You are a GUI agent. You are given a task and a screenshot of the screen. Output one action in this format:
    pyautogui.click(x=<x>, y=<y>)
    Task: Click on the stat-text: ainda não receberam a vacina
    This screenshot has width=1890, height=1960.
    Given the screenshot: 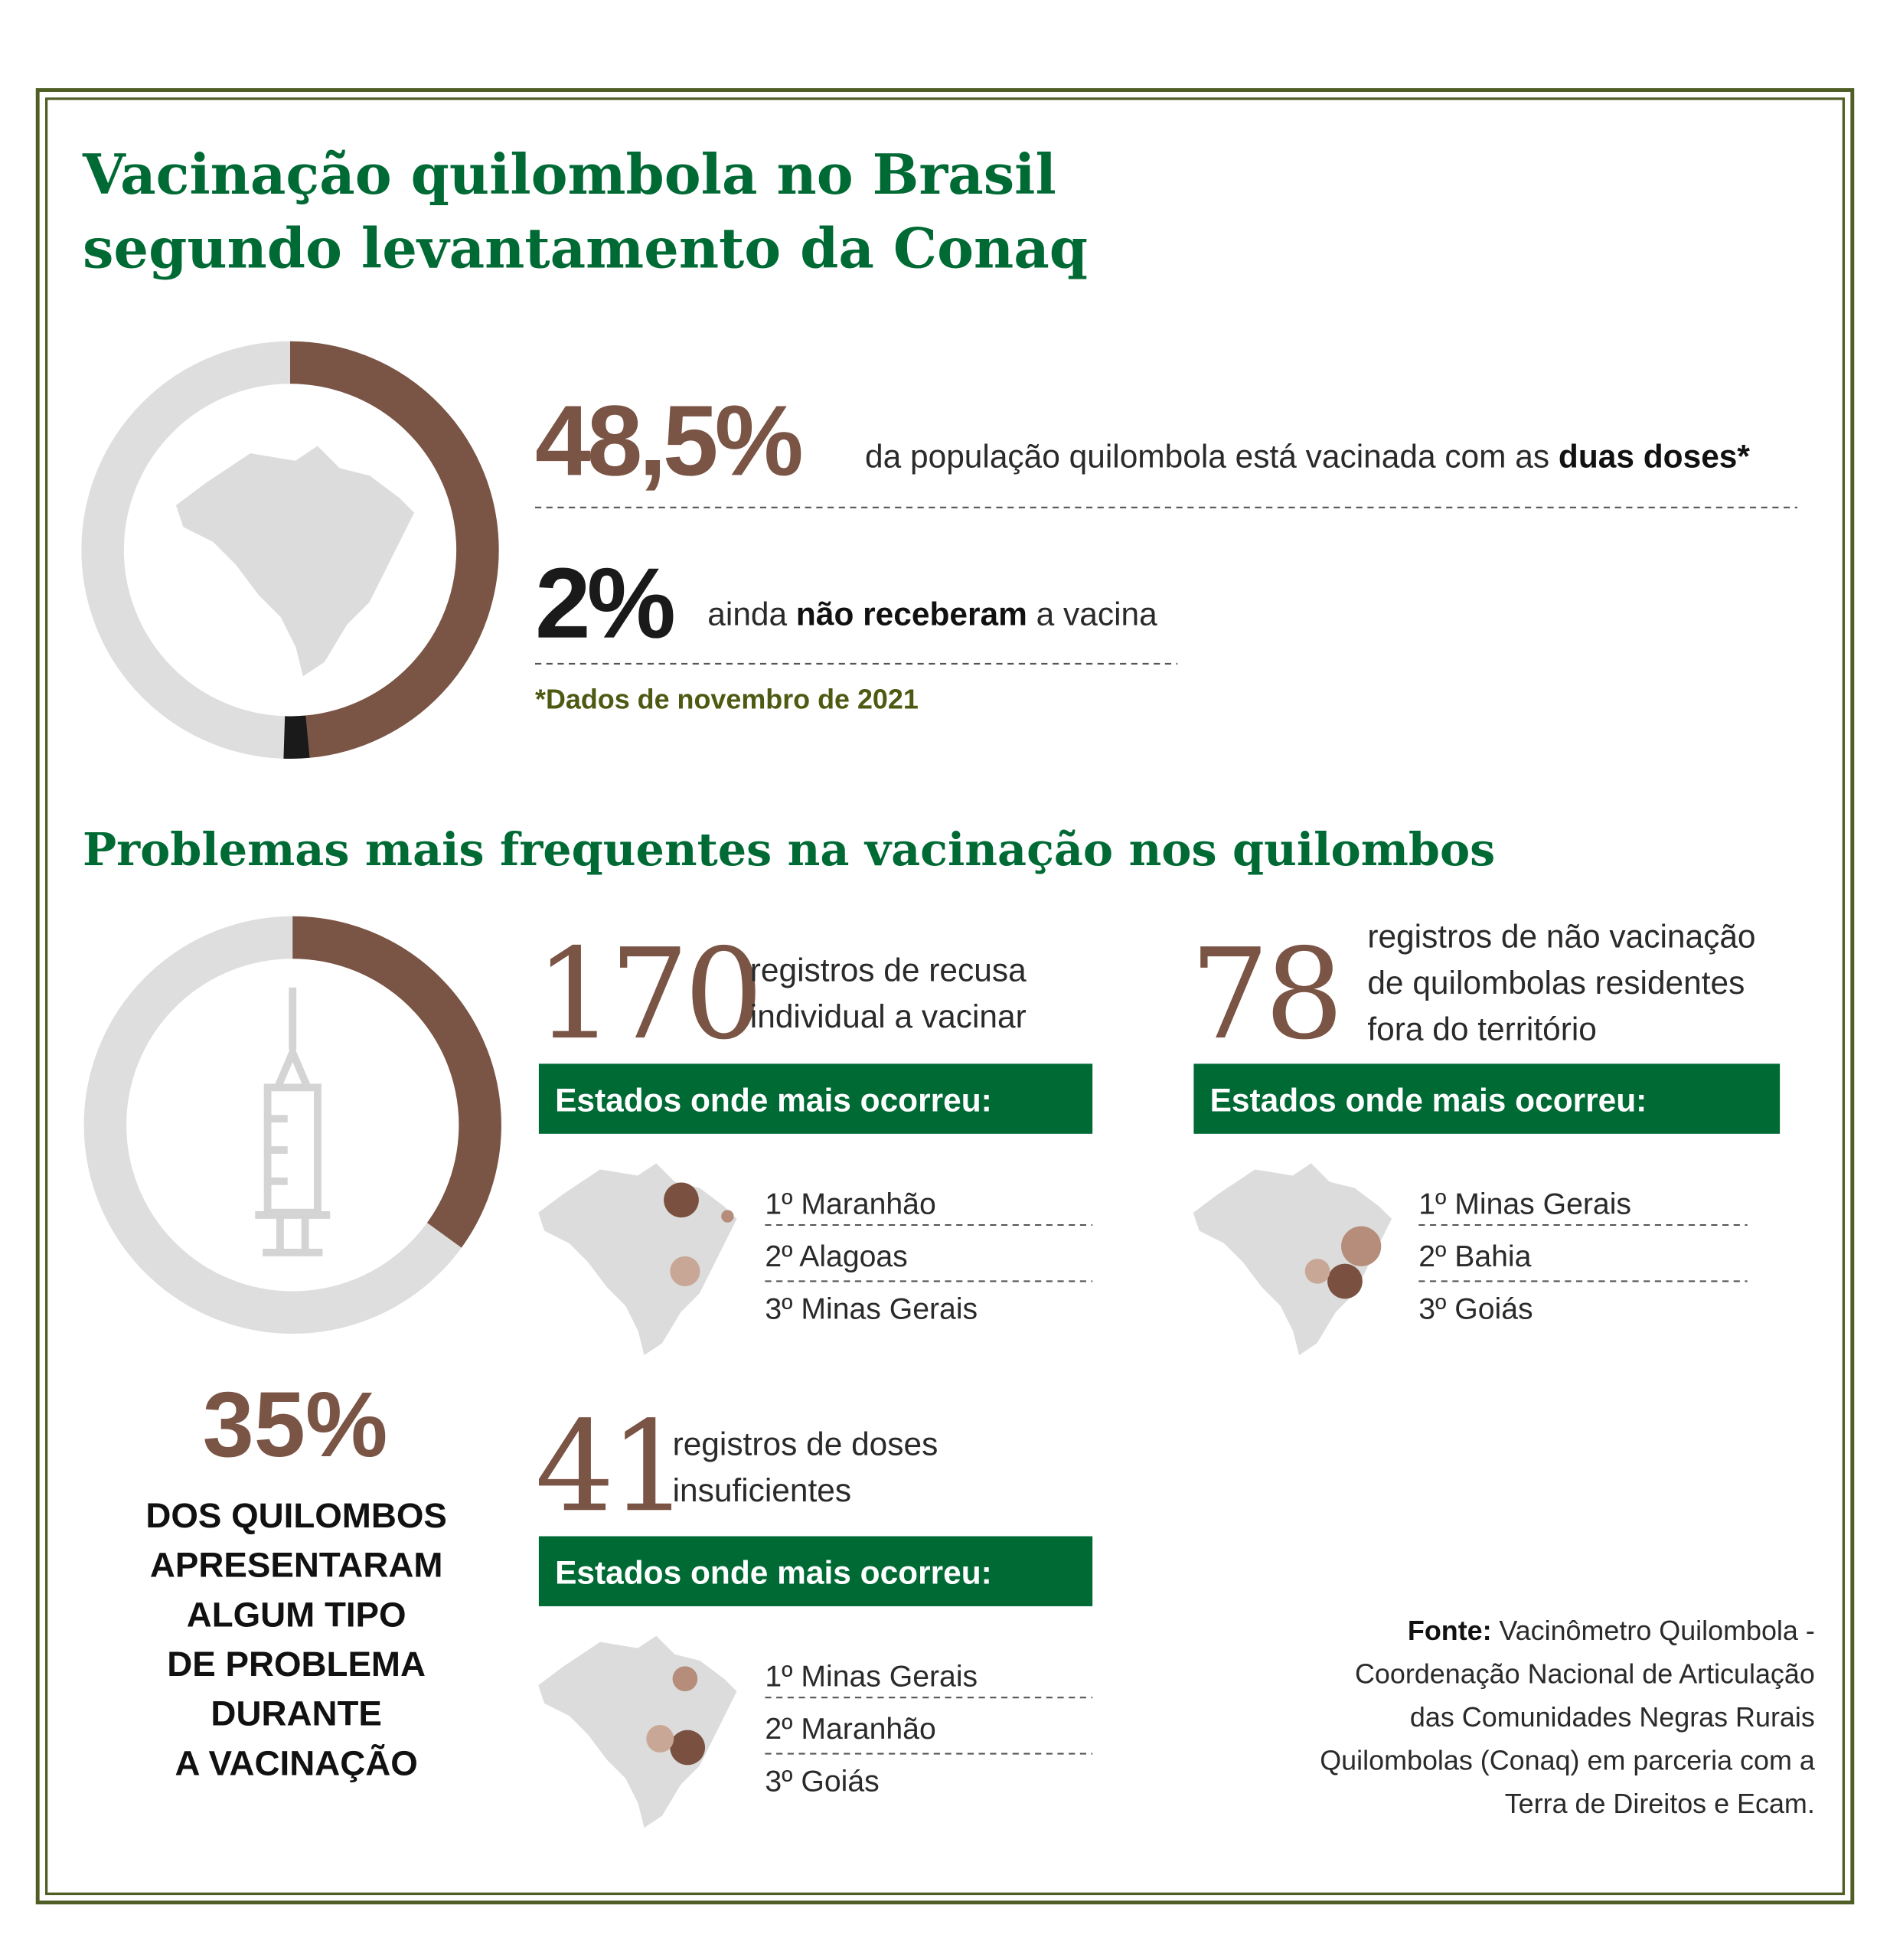 What is the action you would take?
    pyautogui.click(x=932, y=614)
    